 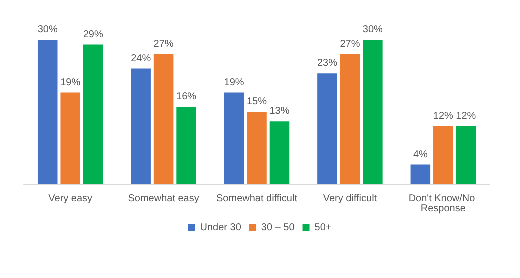 I want to click on data-label: 13%, so click(x=280, y=112).